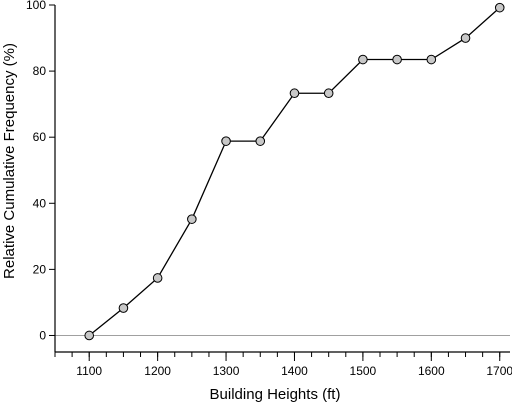  Describe the element at coordinates (42, 335) in the screenshot. I see `y-tick-label: 0` at that location.